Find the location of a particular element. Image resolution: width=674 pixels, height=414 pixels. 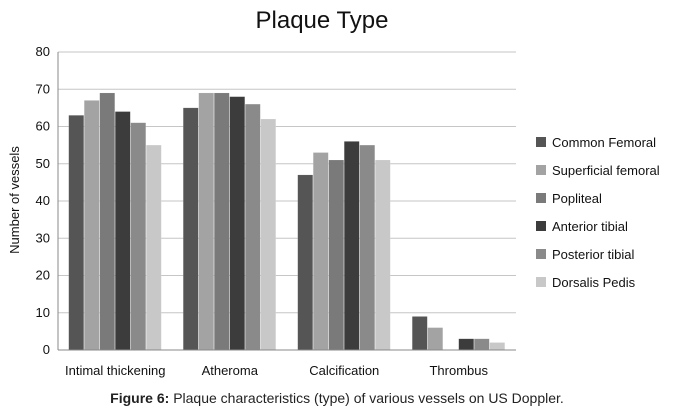

y-axis-label: Number of vessels is located at coordinates (14, 200).